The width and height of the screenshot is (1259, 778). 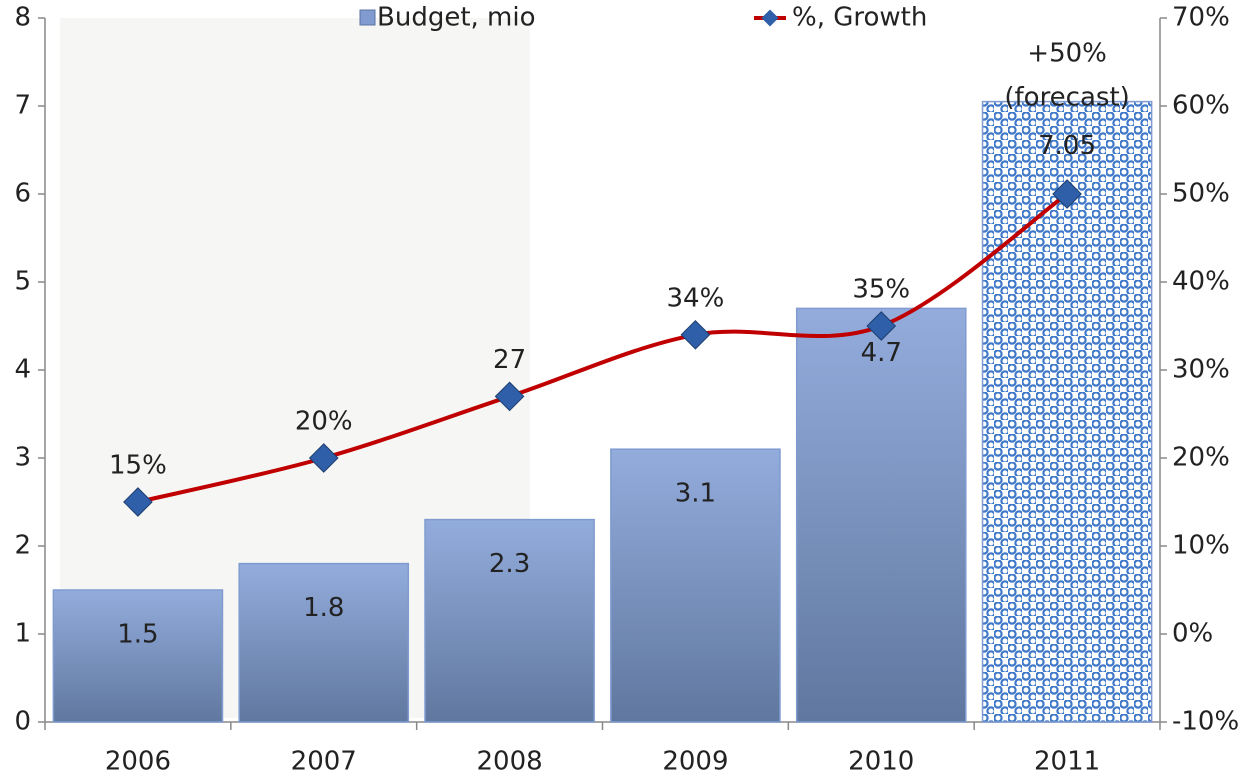 What do you see at coordinates (881, 762) in the screenshot?
I see `x-tick-label: 2010` at bounding box center [881, 762].